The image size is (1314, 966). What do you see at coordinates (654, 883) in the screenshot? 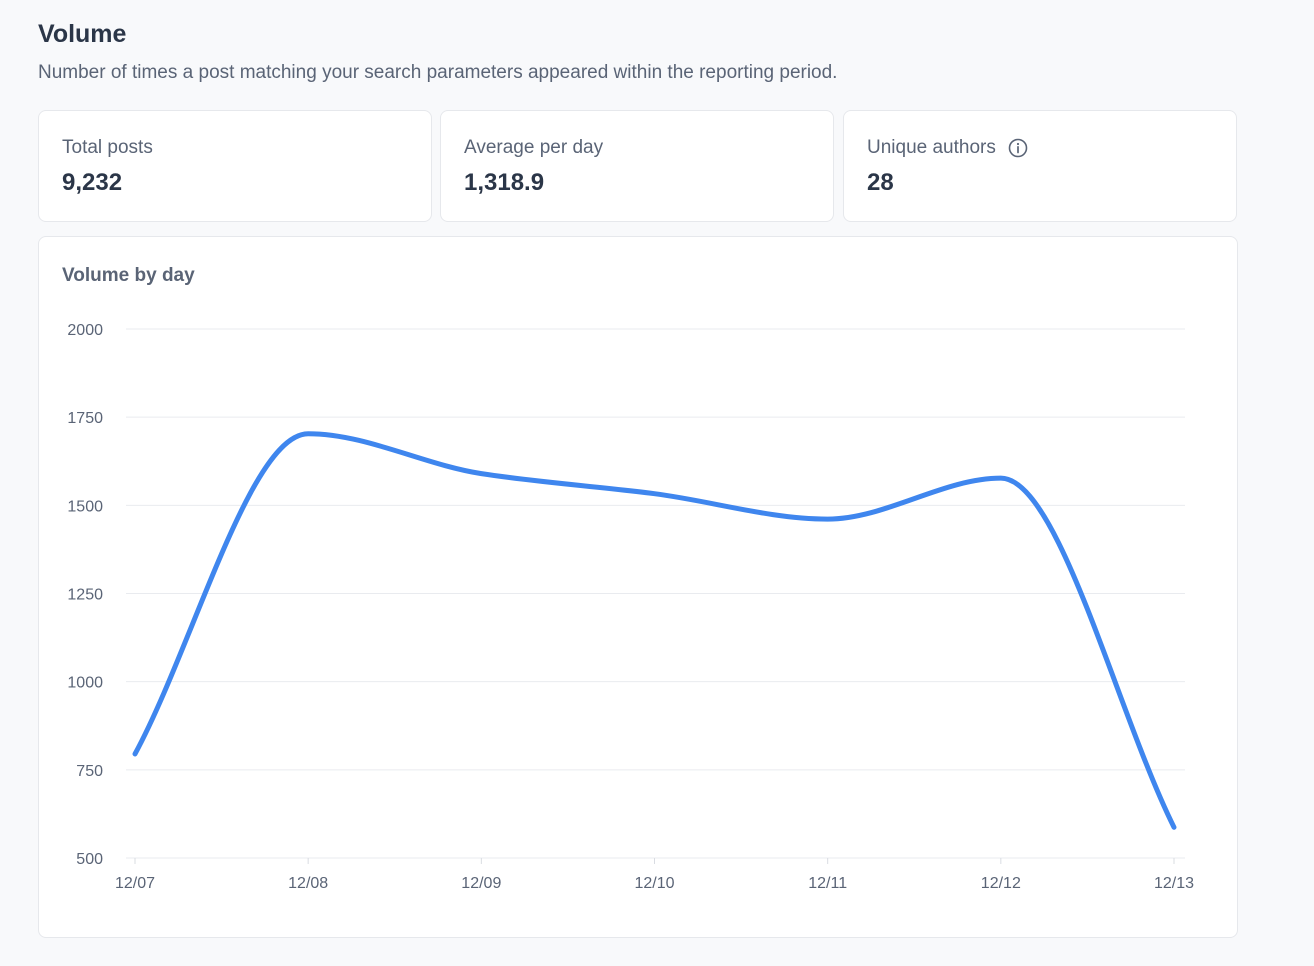
I see `x-tick-label: 12/10` at bounding box center [654, 883].